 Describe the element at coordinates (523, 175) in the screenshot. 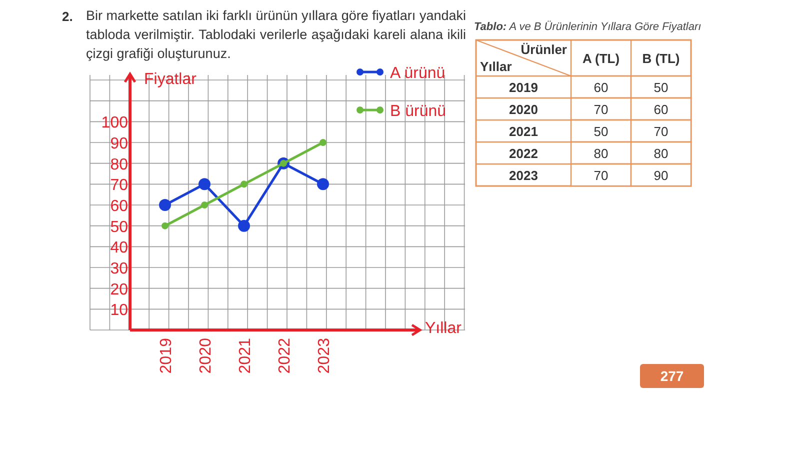

I see `y-tick-label: 2023` at that location.